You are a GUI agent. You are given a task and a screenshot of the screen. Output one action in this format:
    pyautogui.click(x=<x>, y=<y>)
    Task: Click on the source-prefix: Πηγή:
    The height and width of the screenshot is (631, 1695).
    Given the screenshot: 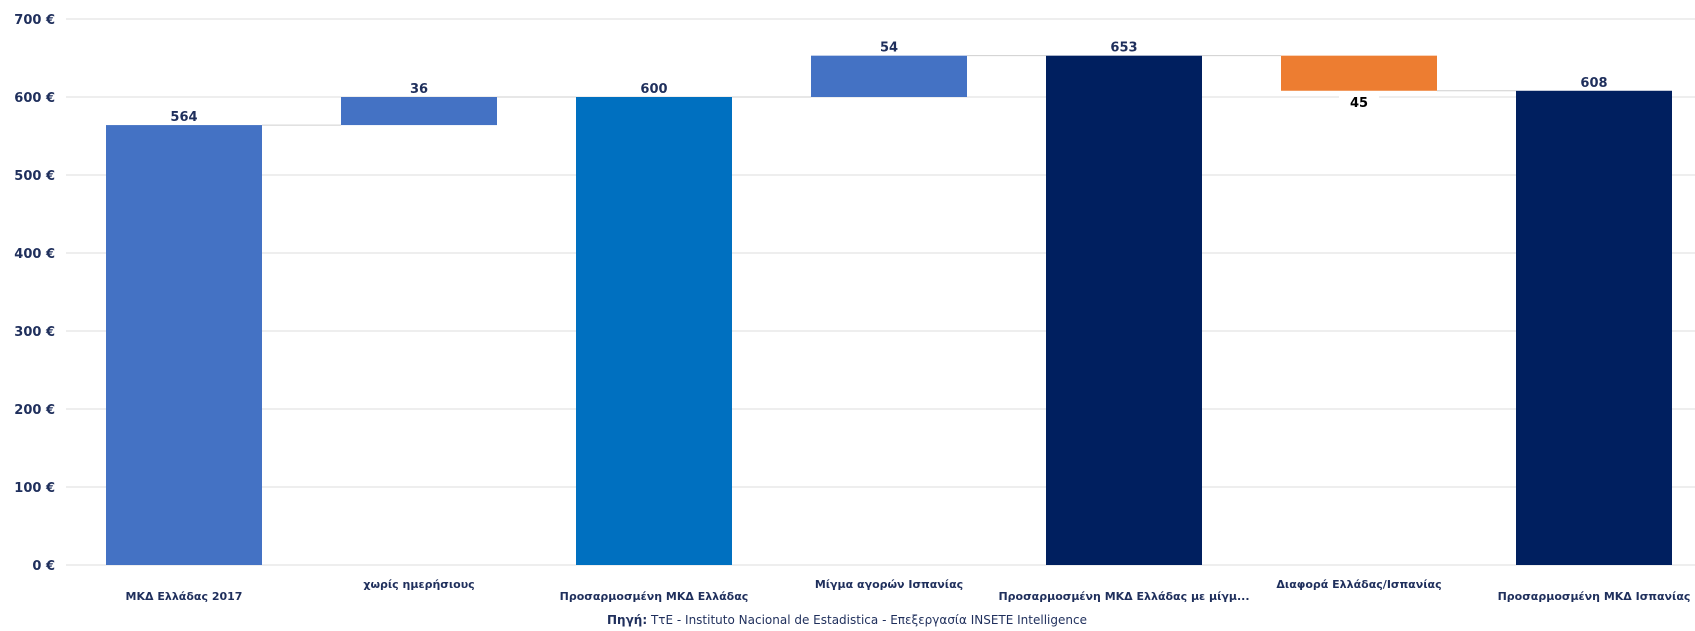 What is the action you would take?
    pyautogui.click(x=627, y=620)
    